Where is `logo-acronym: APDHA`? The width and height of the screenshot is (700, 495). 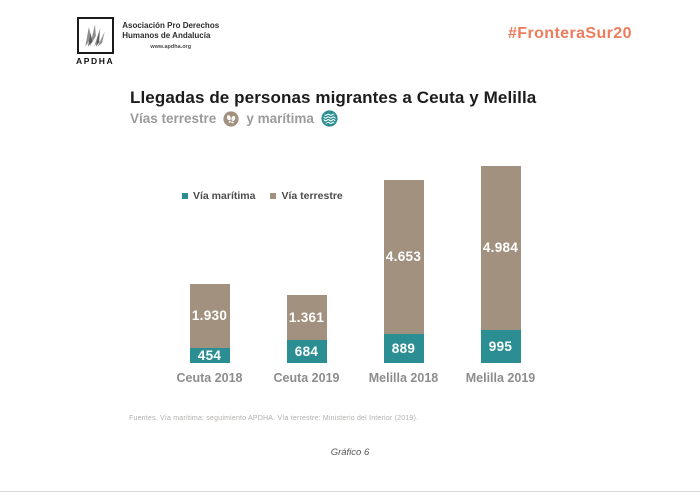 logo-acronym: APDHA is located at coordinates (95, 61).